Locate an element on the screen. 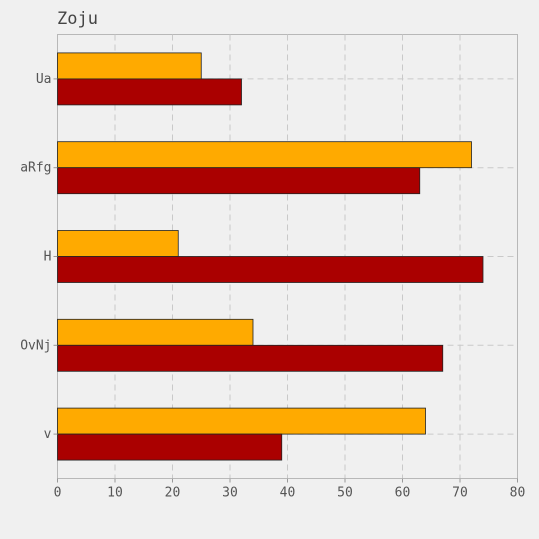 The width and height of the screenshot is (539, 539). x-tick-label: 20 is located at coordinates (173, 493).